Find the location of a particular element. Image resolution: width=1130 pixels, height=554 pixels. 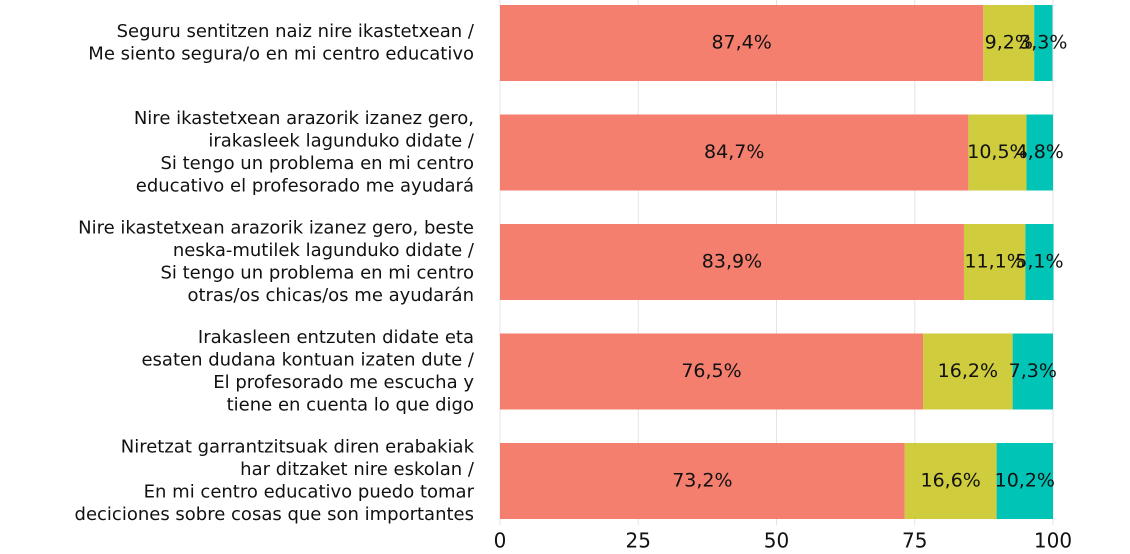

category-label: tiene en cuenta lo que digo is located at coordinates (350, 404).